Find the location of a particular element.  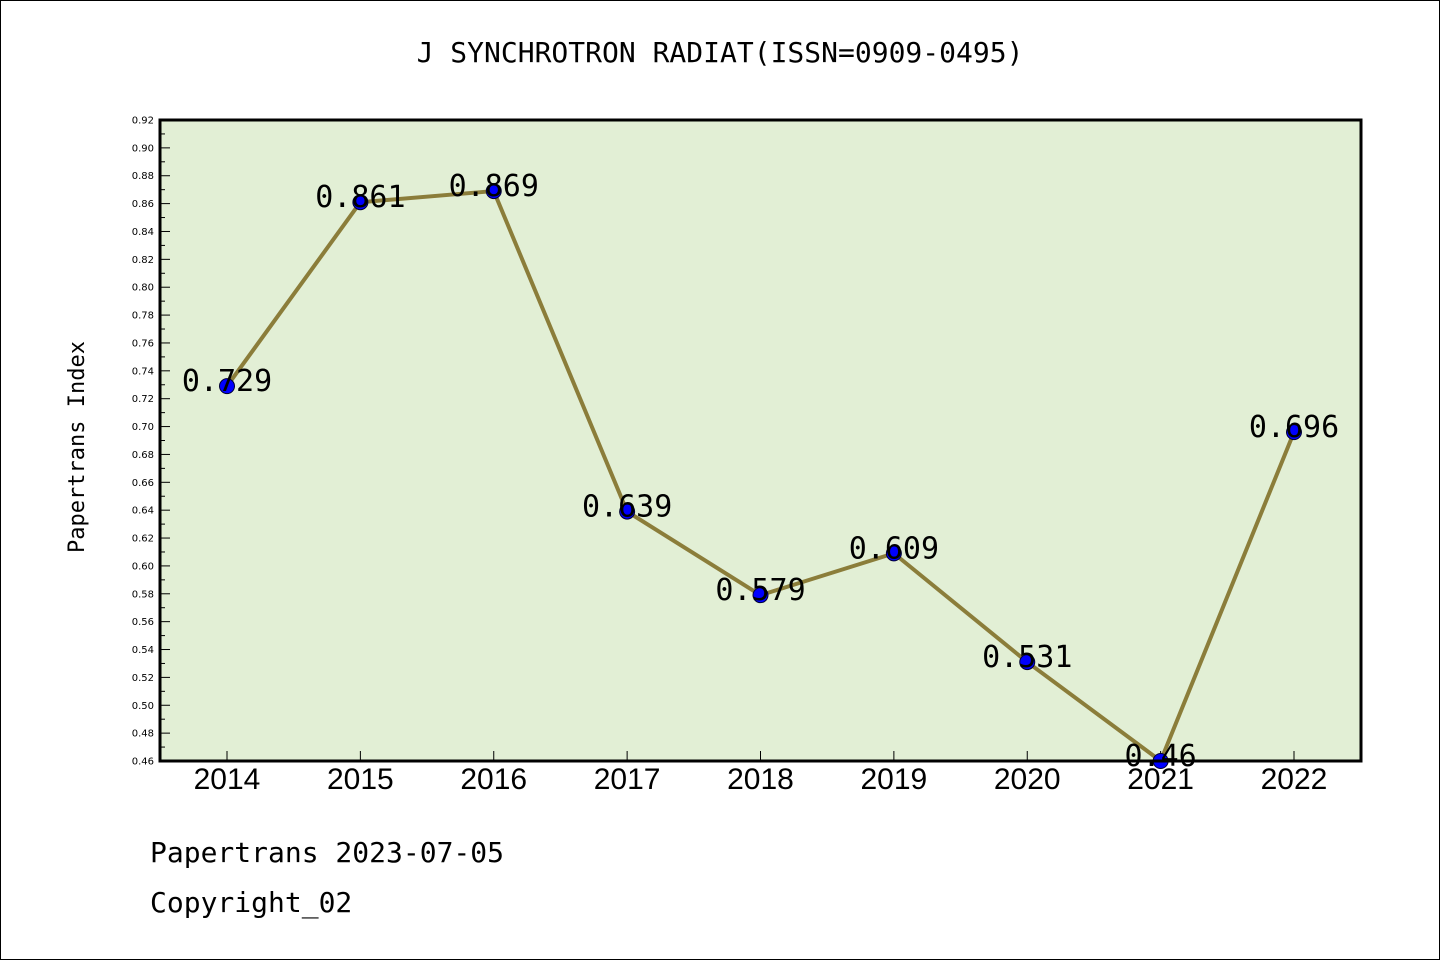

y-tick-label: 0.50 is located at coordinates (143, 706).